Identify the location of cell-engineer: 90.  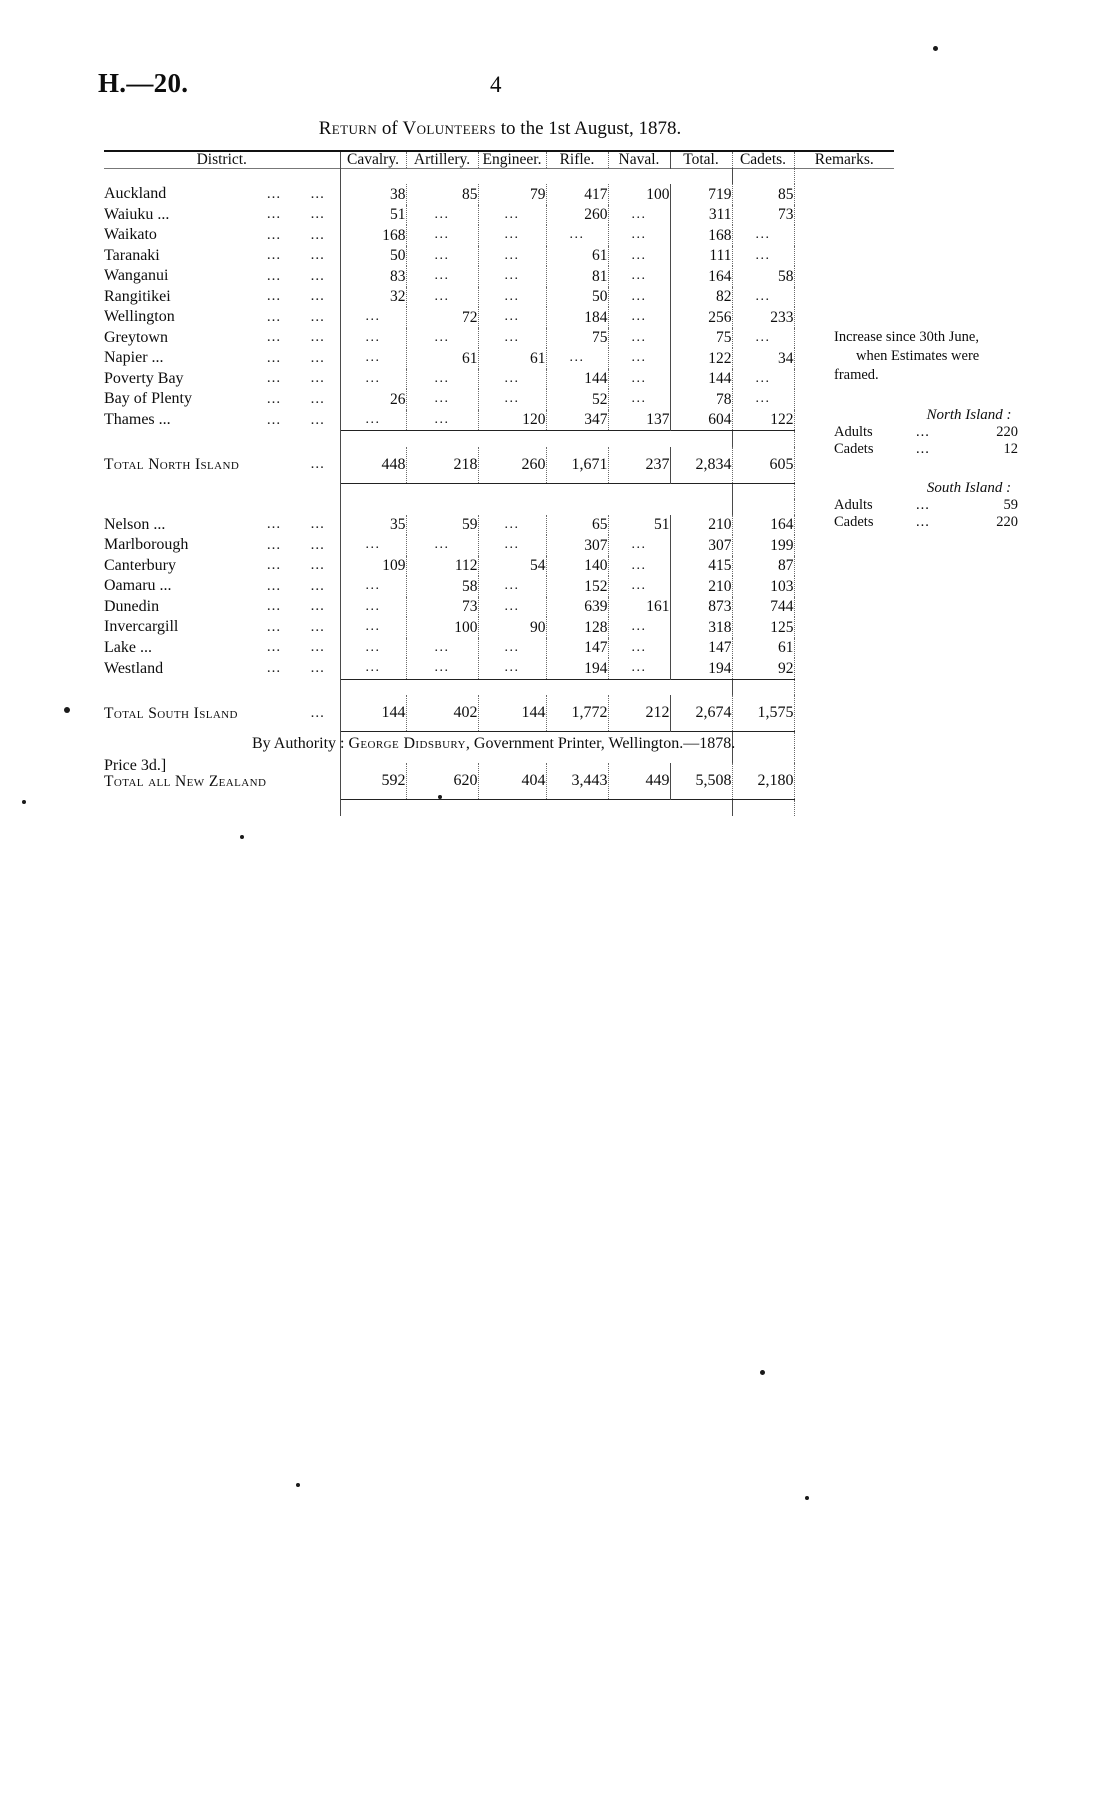
(511, 627).